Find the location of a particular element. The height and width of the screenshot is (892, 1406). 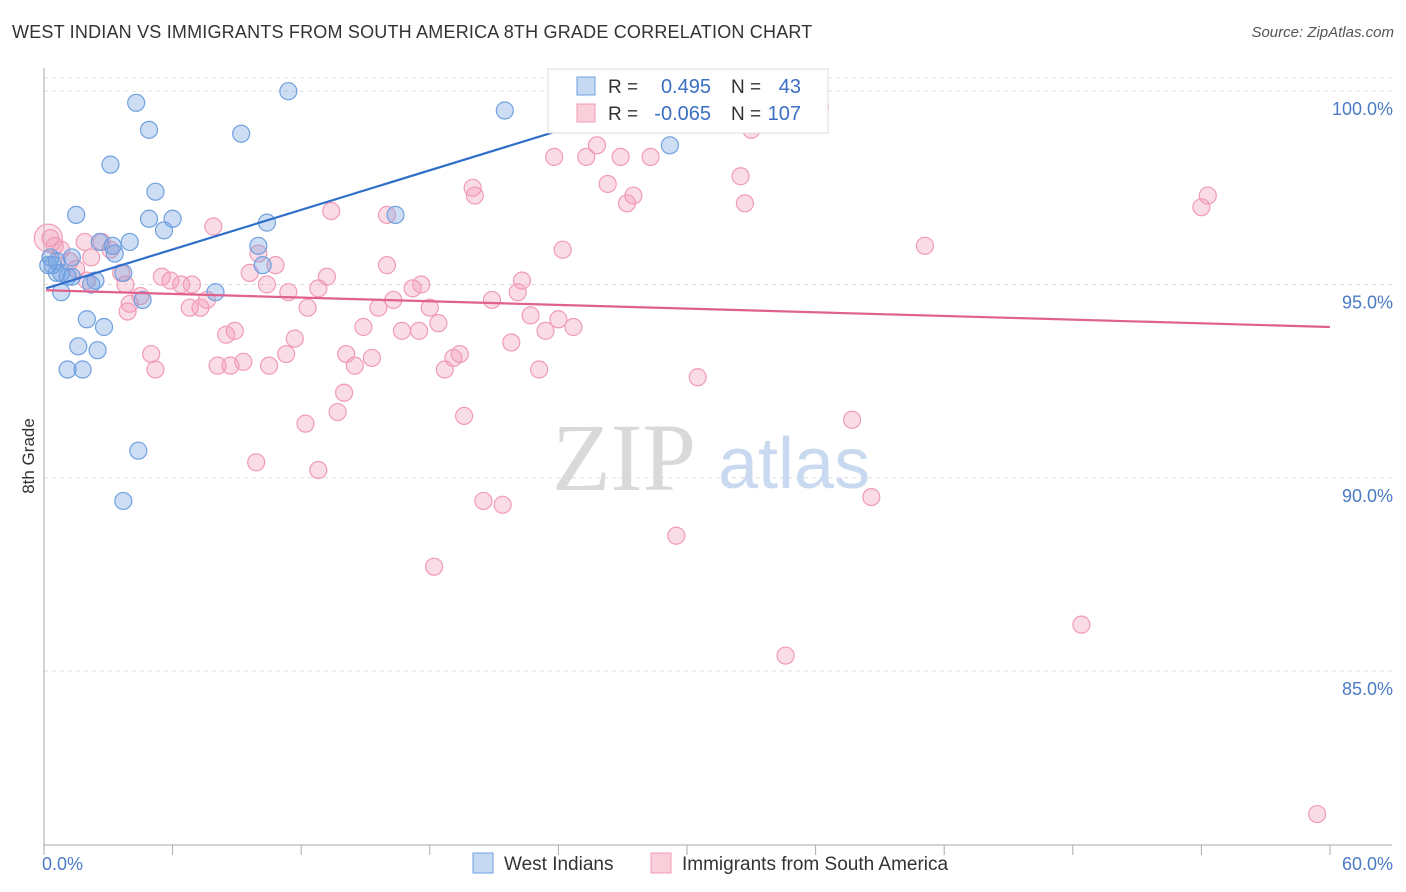

chart-source: Source: ZipAtlas.com is located at coordinates (1322, 32).